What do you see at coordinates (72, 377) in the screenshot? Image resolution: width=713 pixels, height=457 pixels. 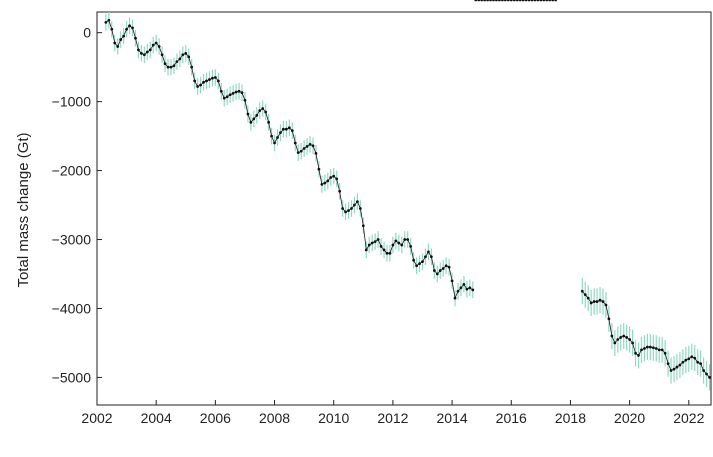 I see `y-tick-label: −5000` at bounding box center [72, 377].